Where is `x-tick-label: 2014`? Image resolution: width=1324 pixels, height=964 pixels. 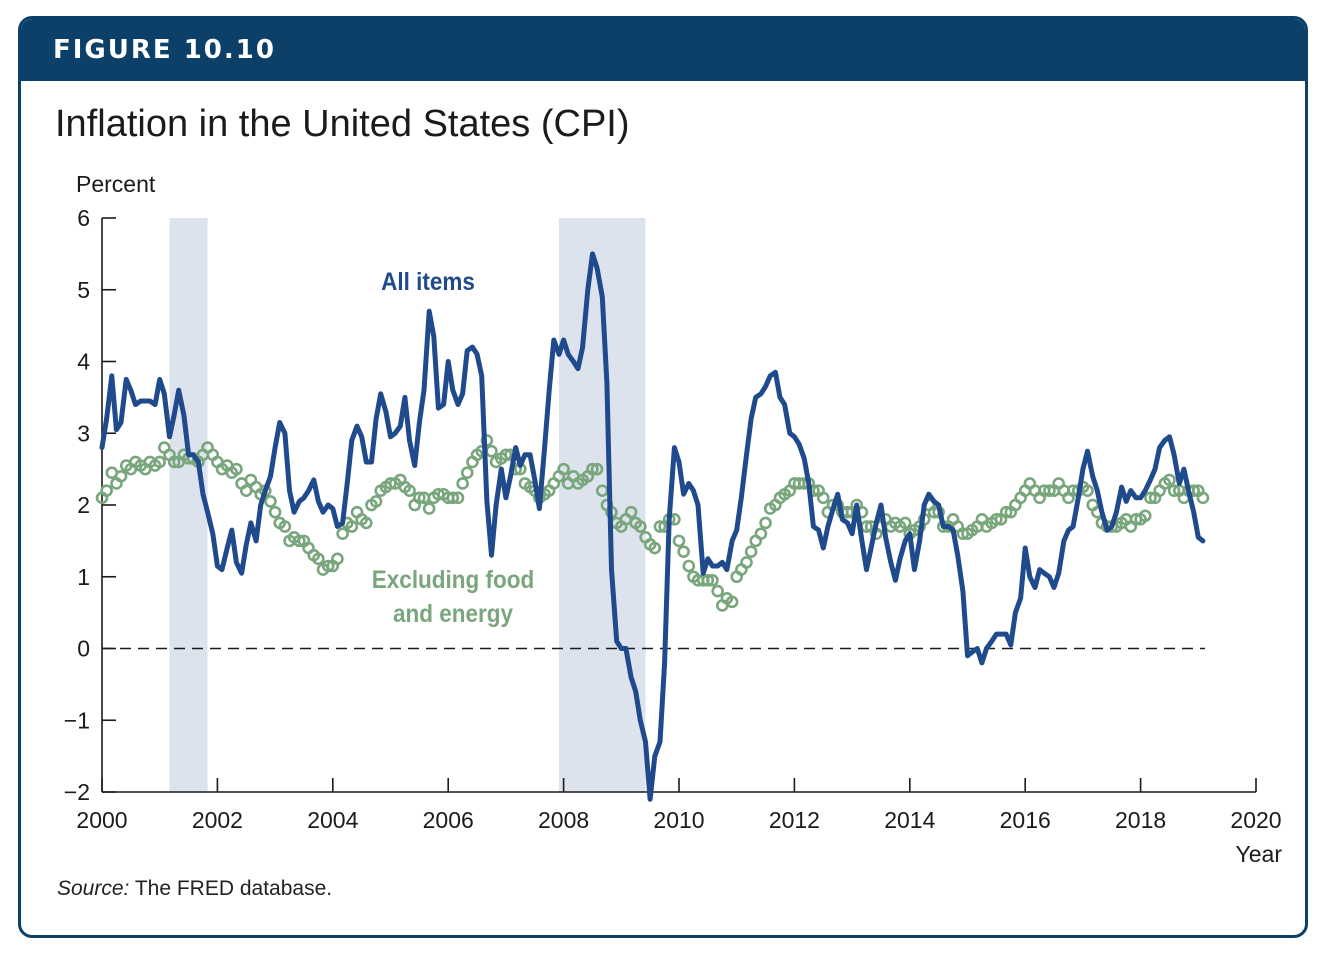
x-tick-label: 2014 is located at coordinates (909, 820).